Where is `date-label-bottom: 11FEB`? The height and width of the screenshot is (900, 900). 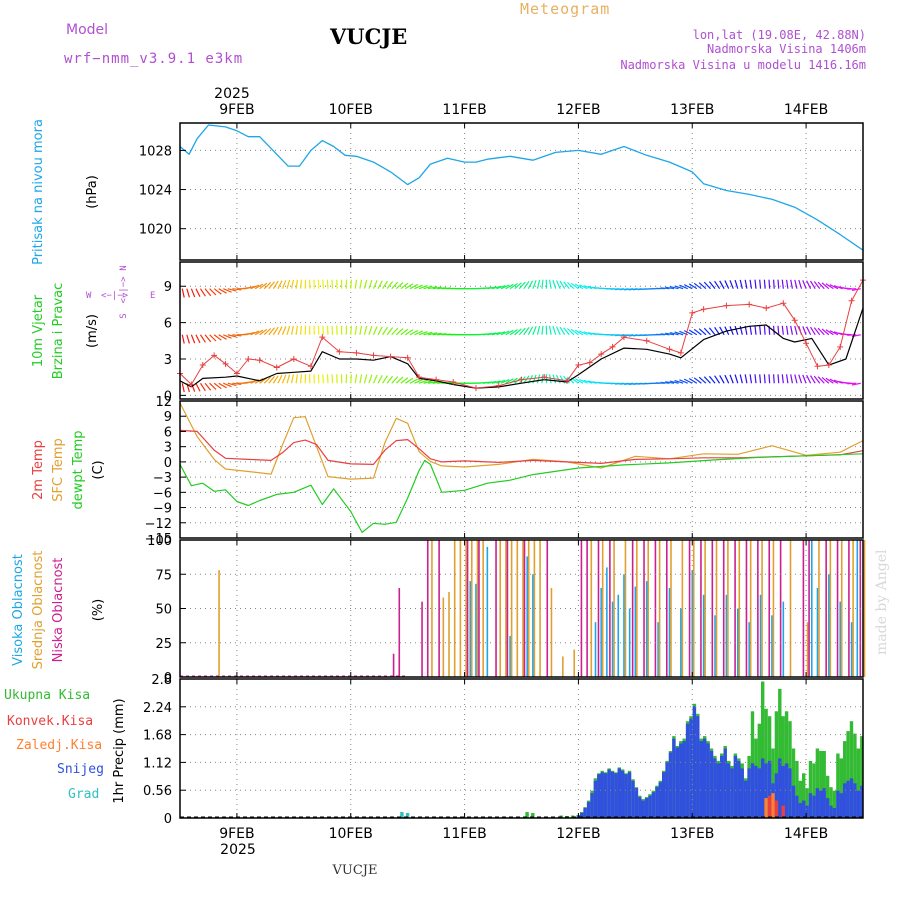
date-label-bottom: 11FEB is located at coordinates (464, 834).